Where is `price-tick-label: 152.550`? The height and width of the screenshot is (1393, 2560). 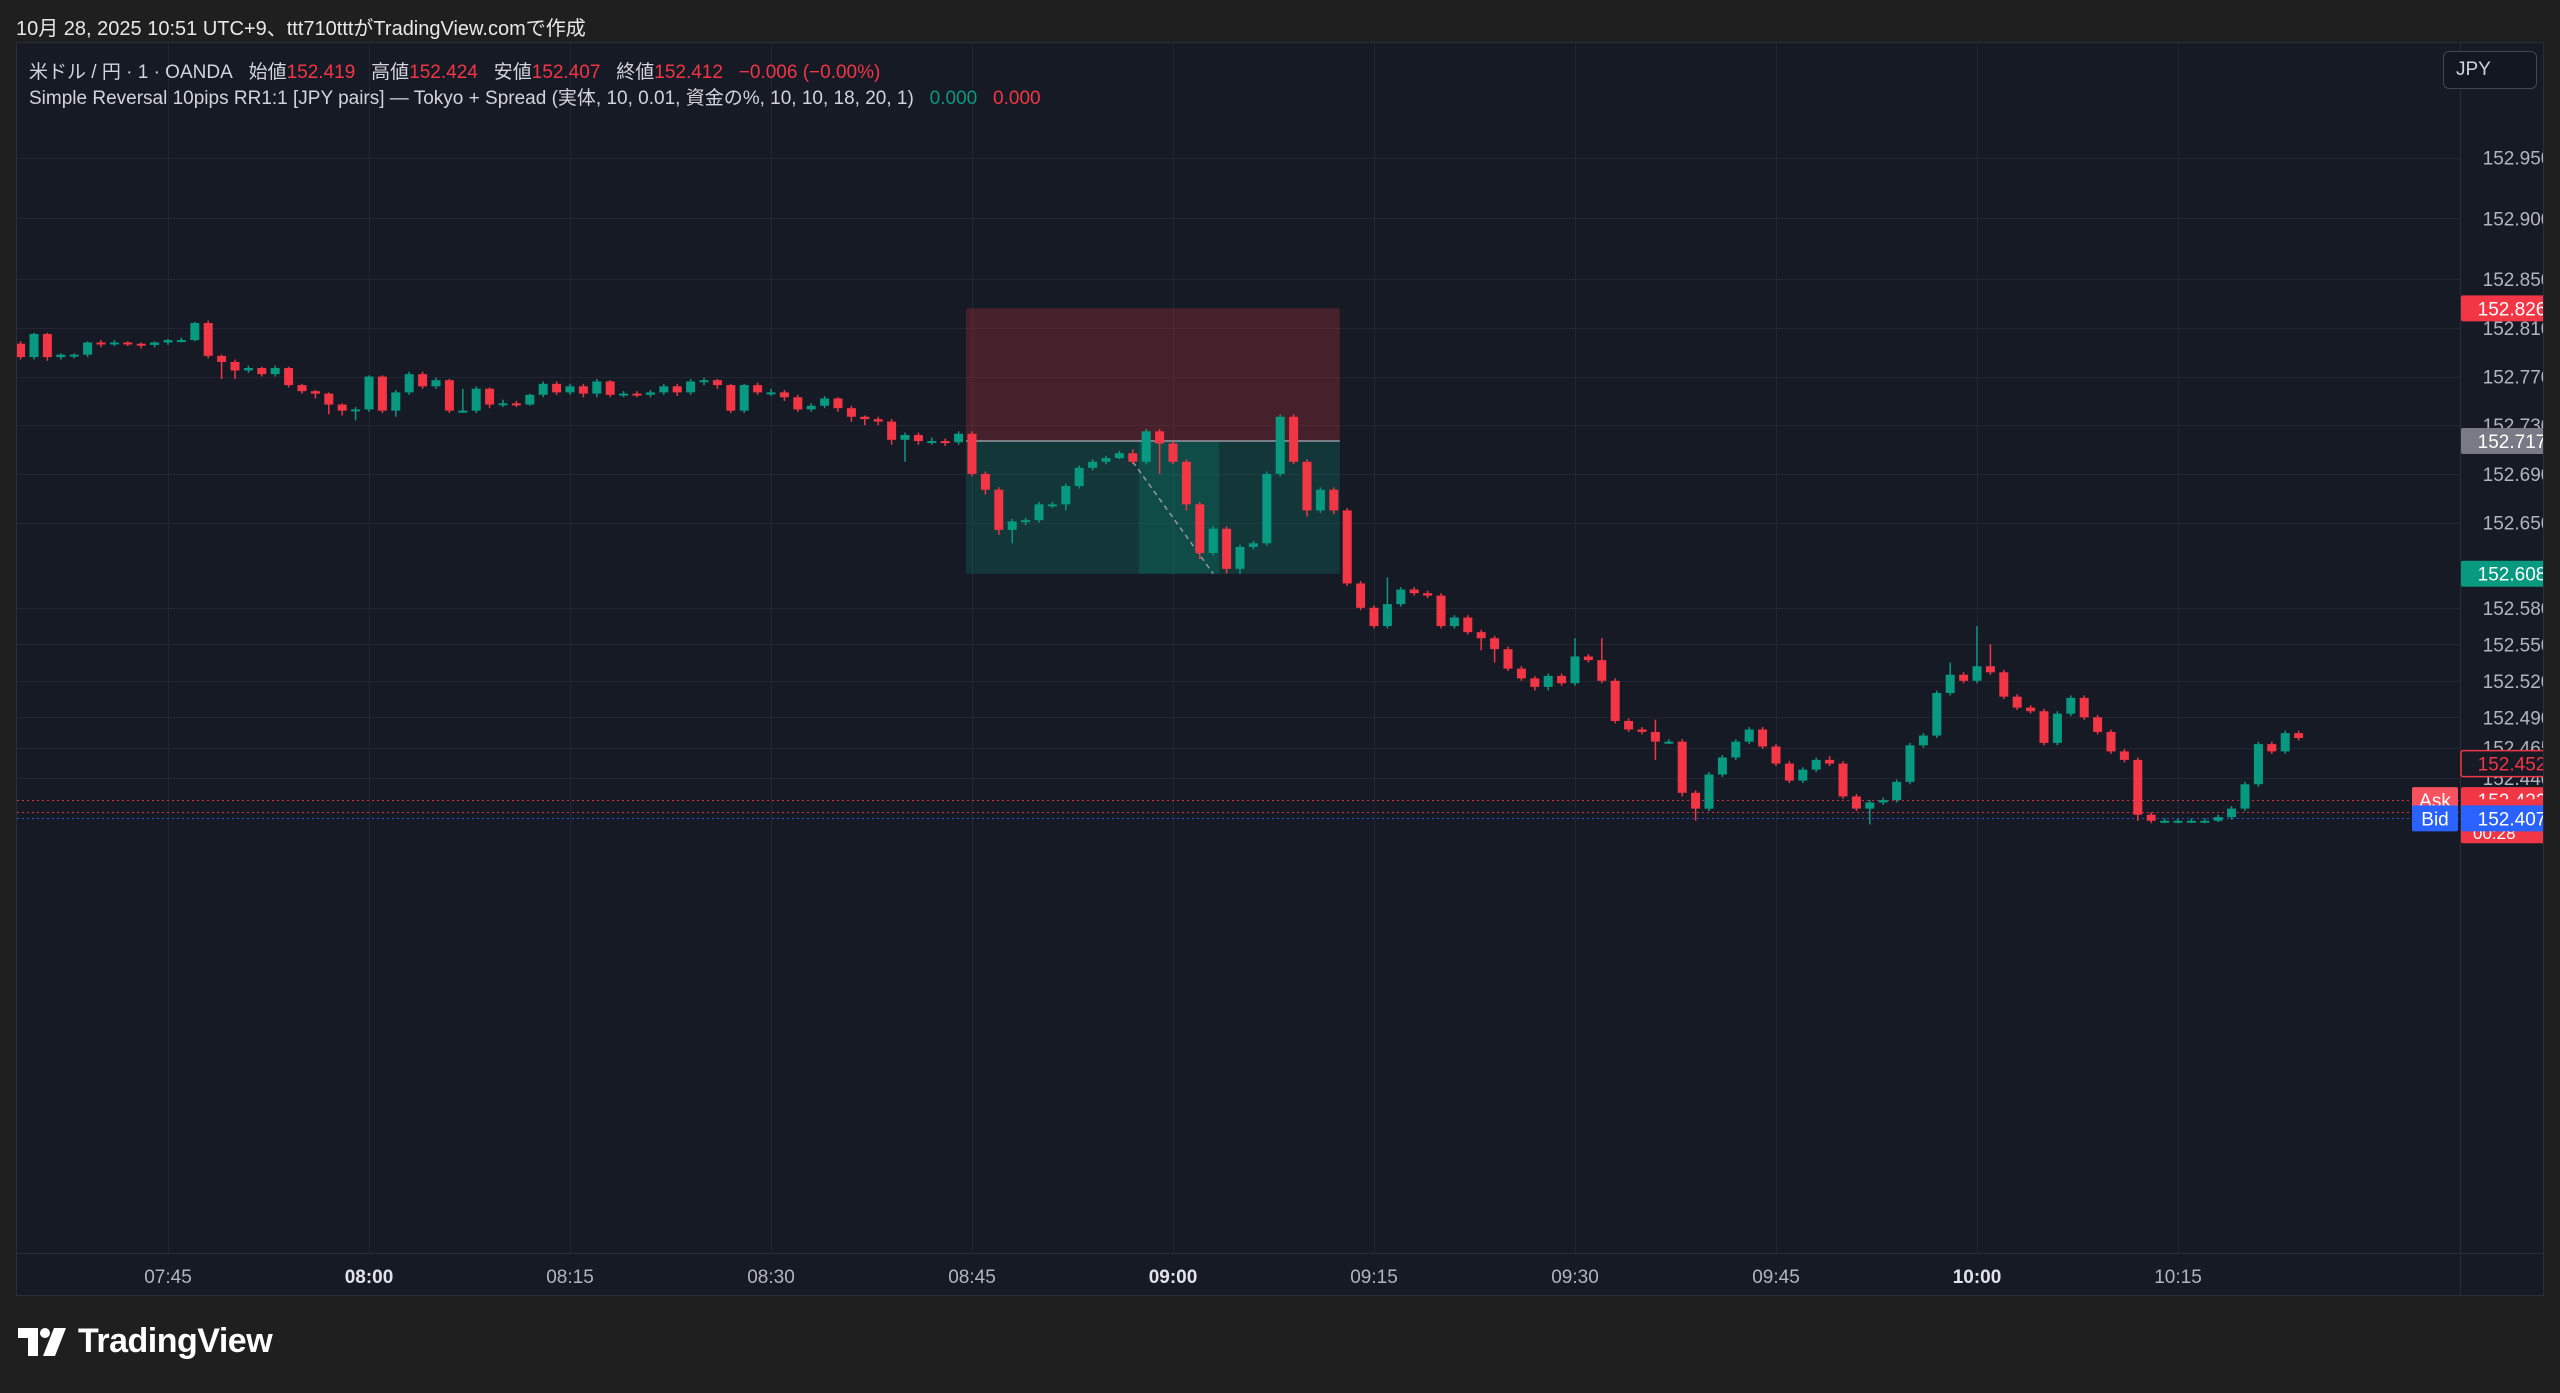
price-tick-label: 152.550 is located at coordinates (2513, 645).